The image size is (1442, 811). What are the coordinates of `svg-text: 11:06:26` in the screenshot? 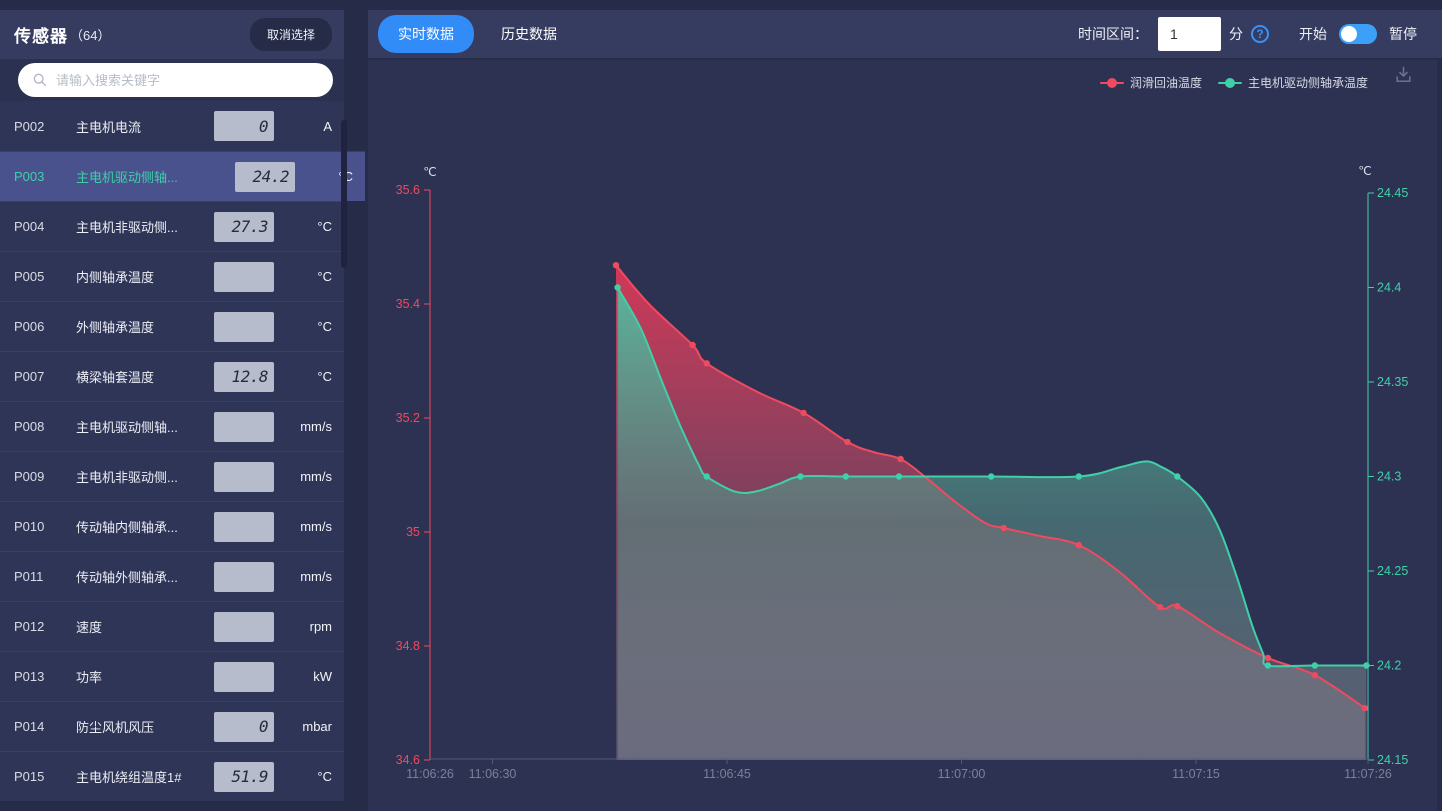 It's located at (430, 774).